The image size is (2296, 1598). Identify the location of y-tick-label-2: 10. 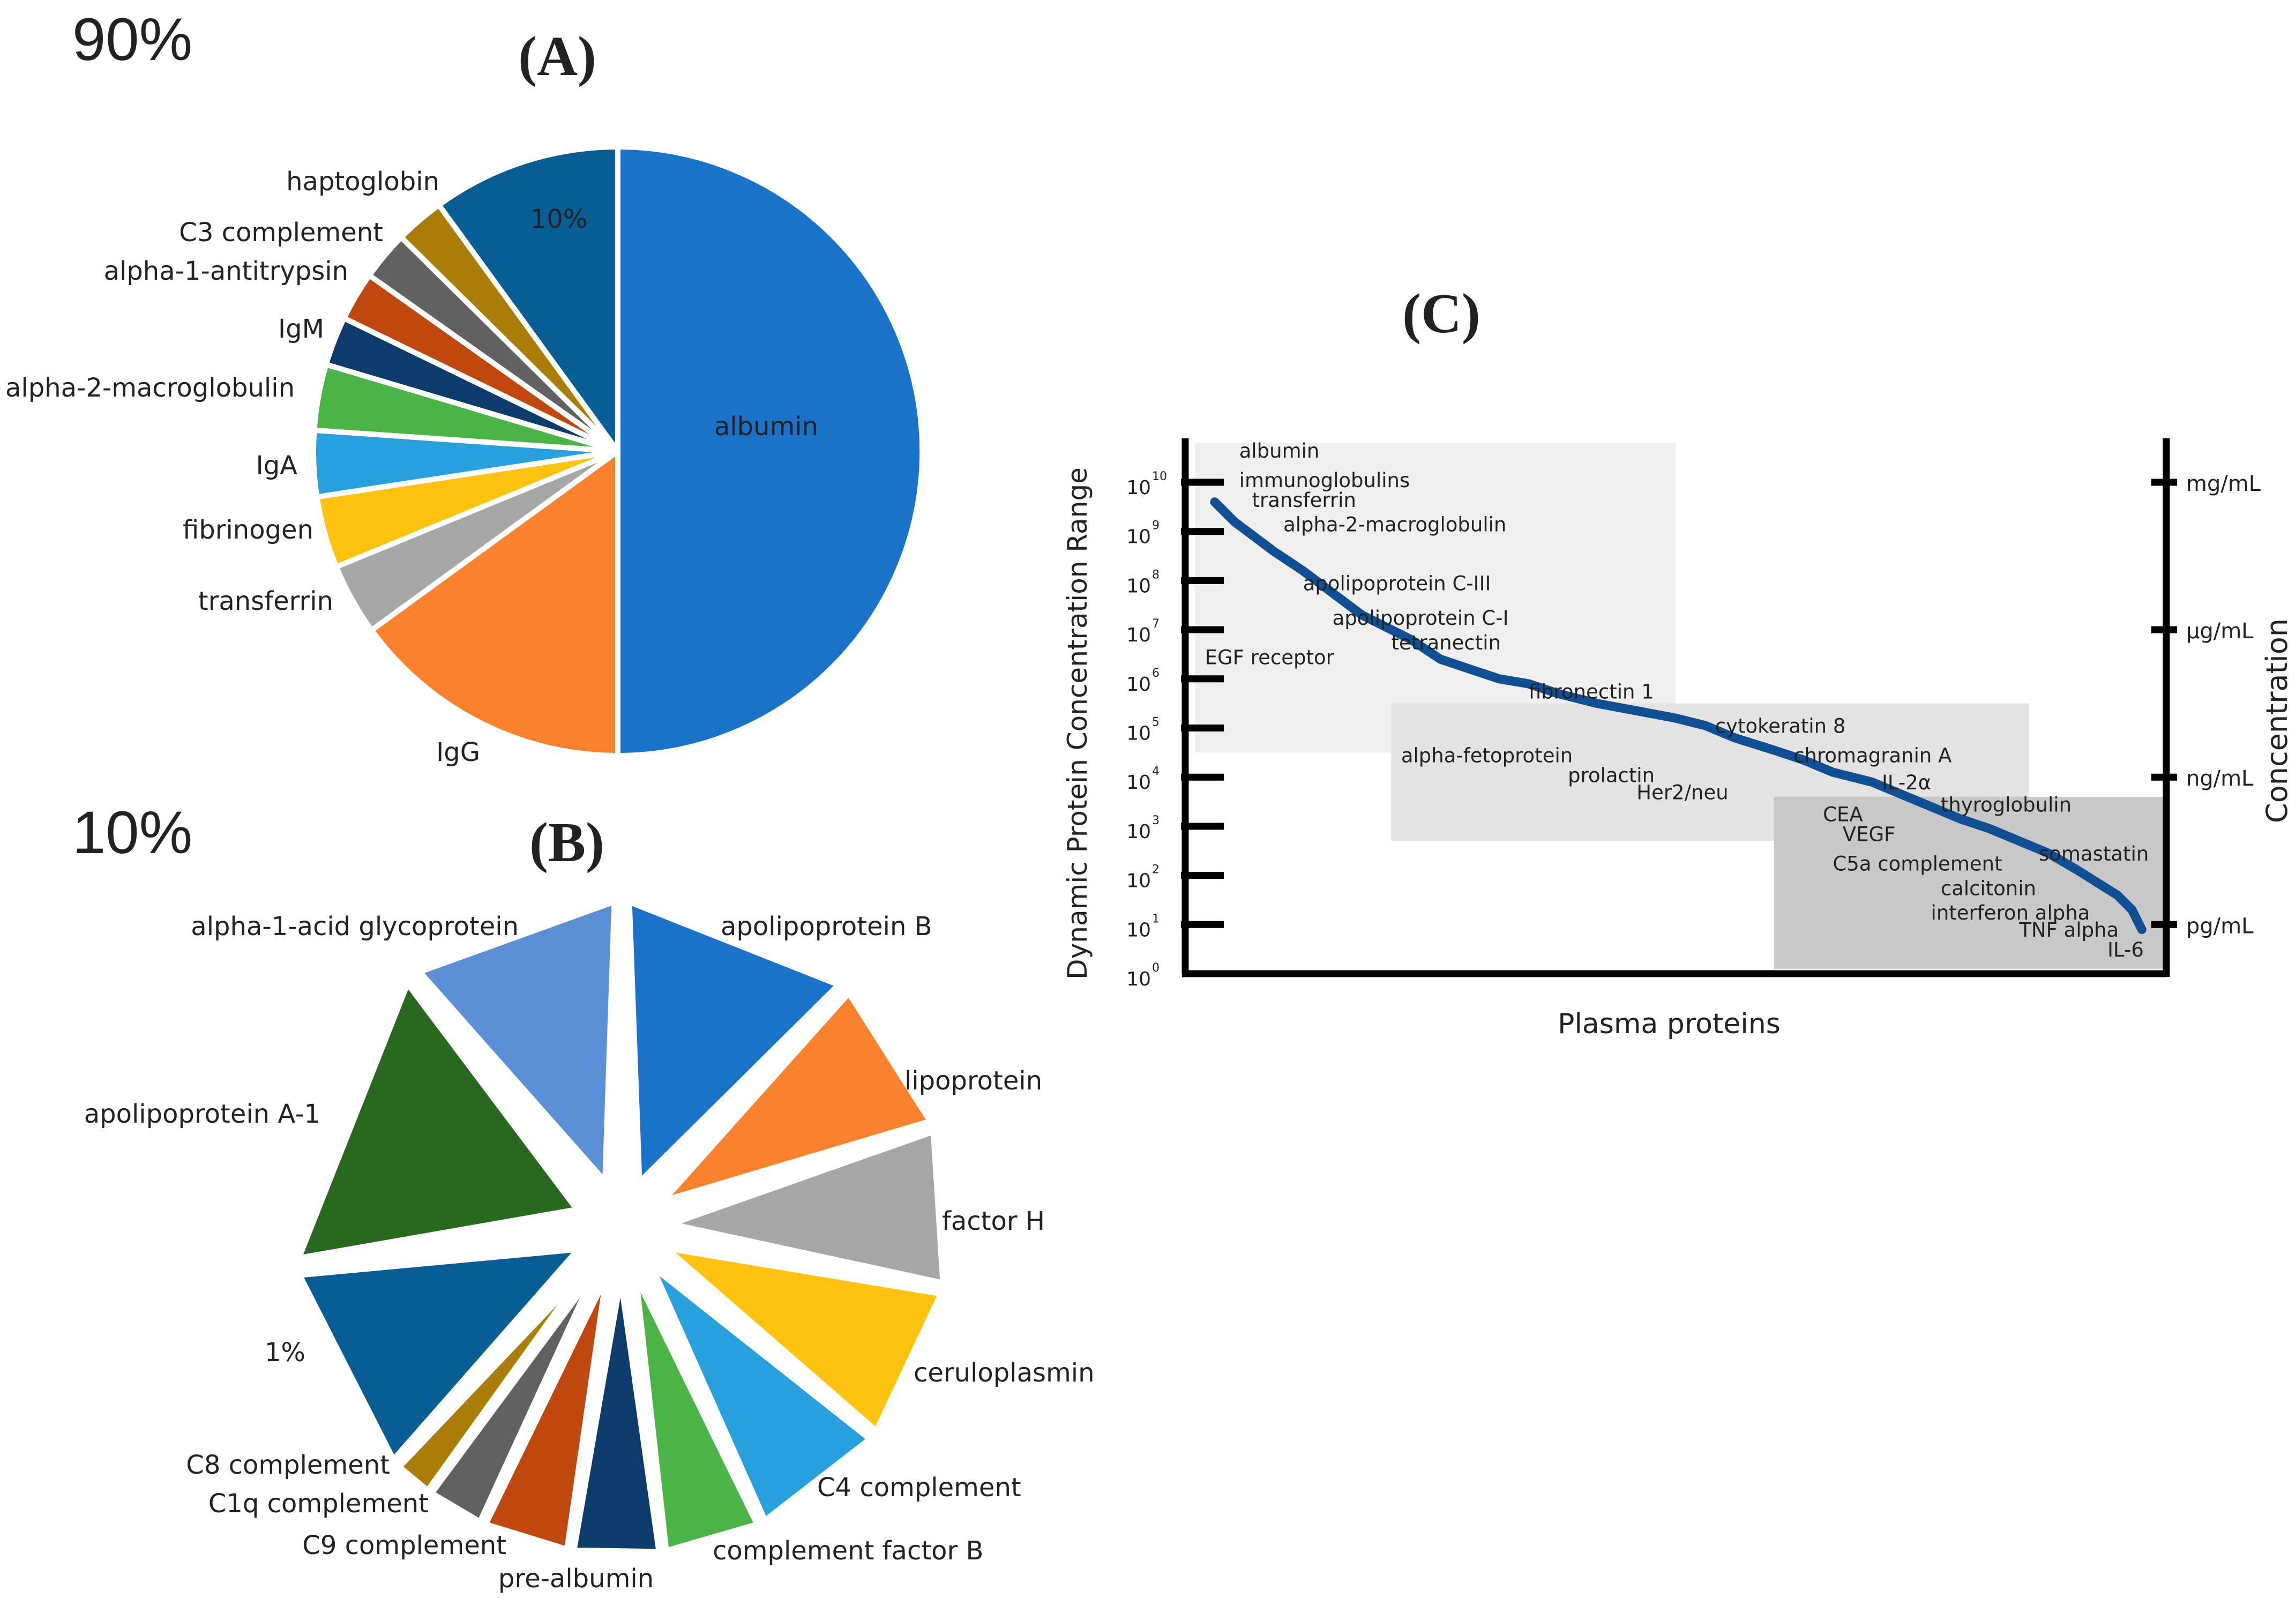
(1138, 881).